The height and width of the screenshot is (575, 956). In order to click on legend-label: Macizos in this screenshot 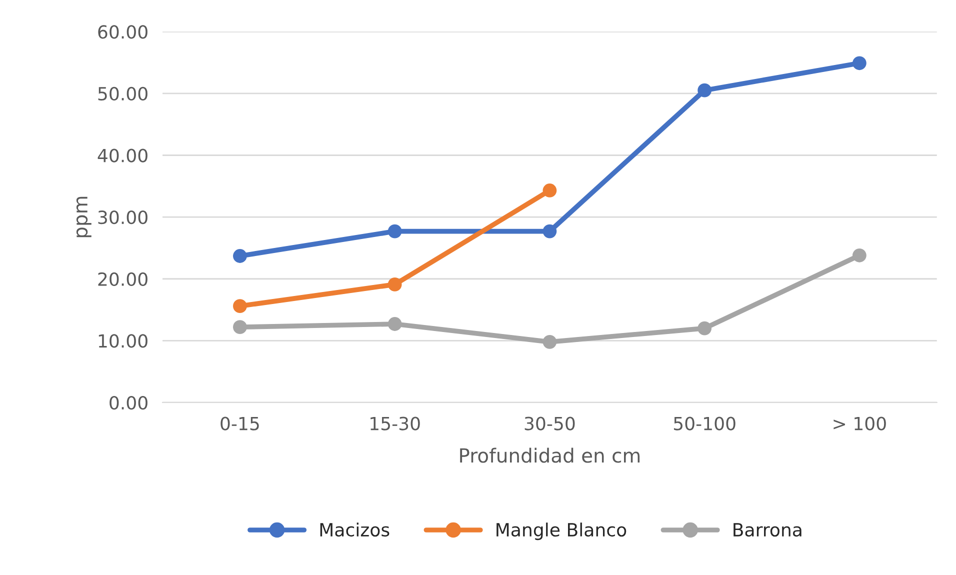, I will do `click(355, 529)`.